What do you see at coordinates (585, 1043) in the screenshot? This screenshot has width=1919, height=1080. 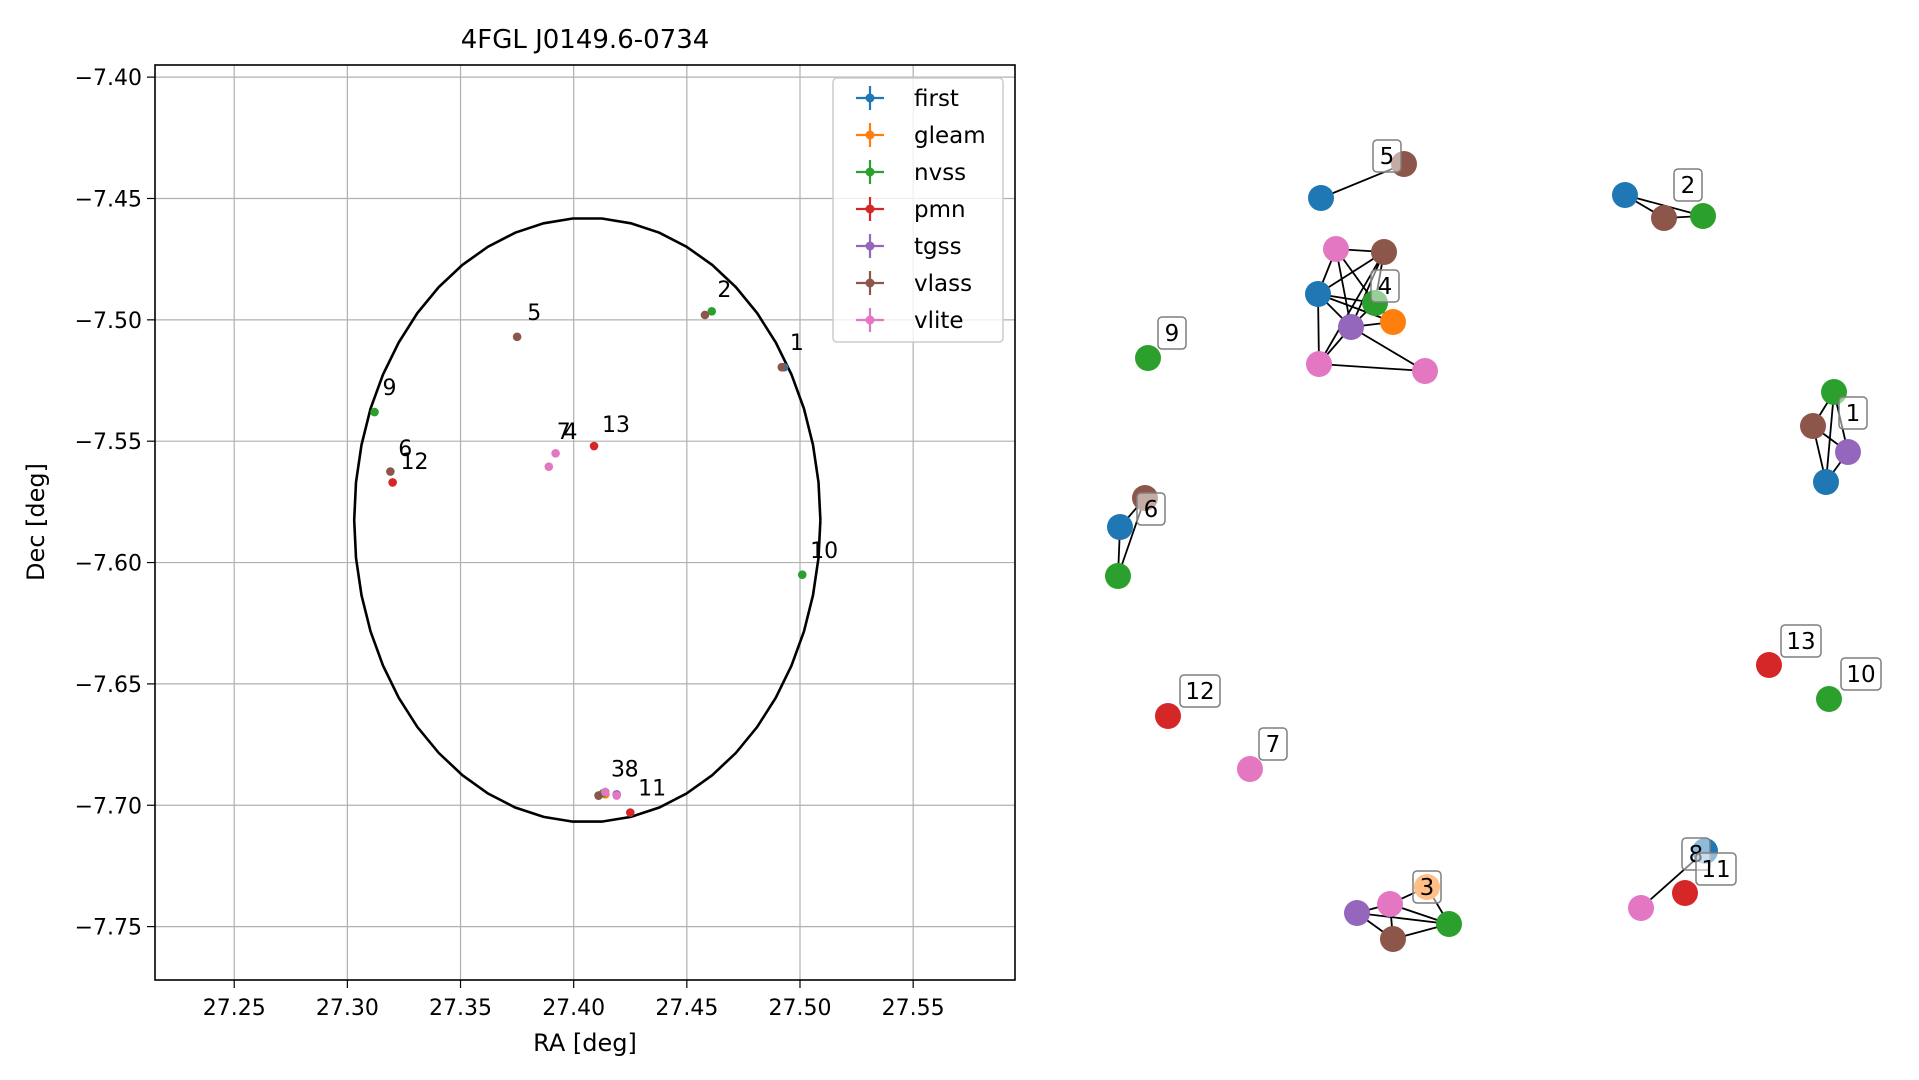 I see `x-axis-label: RA [deg]` at bounding box center [585, 1043].